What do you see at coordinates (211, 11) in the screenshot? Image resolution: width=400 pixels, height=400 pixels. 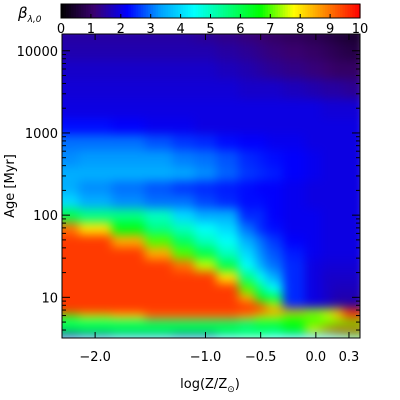 I see `colorbar-gradient` at bounding box center [211, 11].